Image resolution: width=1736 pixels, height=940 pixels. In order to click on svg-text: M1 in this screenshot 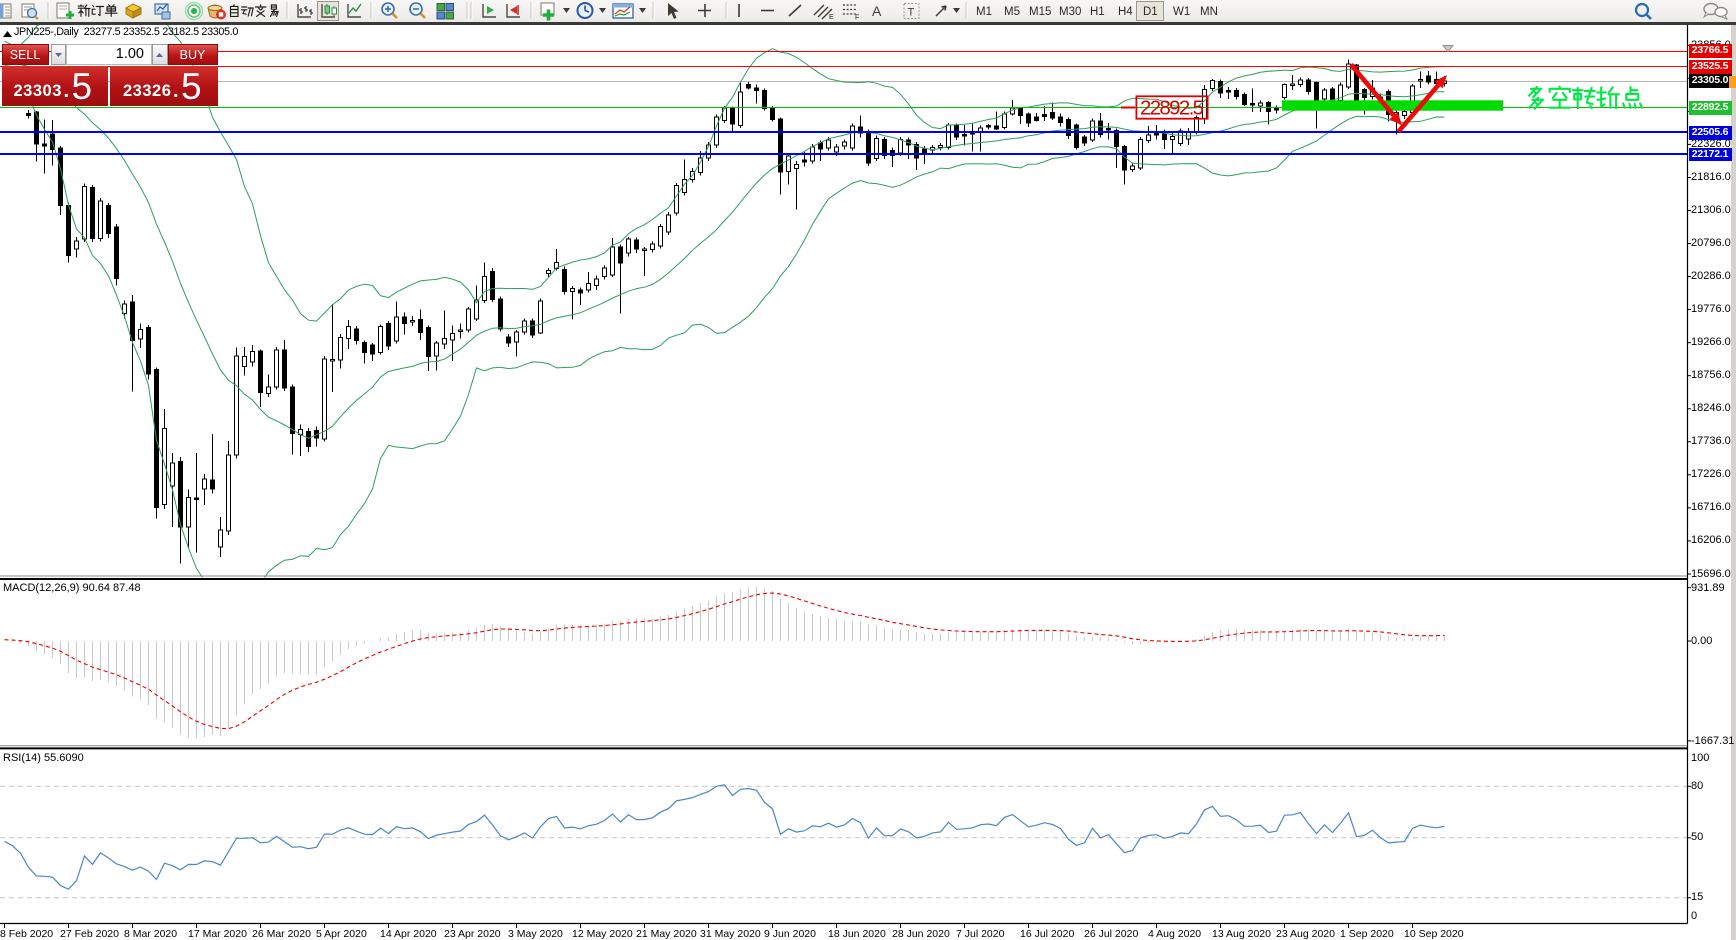, I will do `click(984, 12)`.